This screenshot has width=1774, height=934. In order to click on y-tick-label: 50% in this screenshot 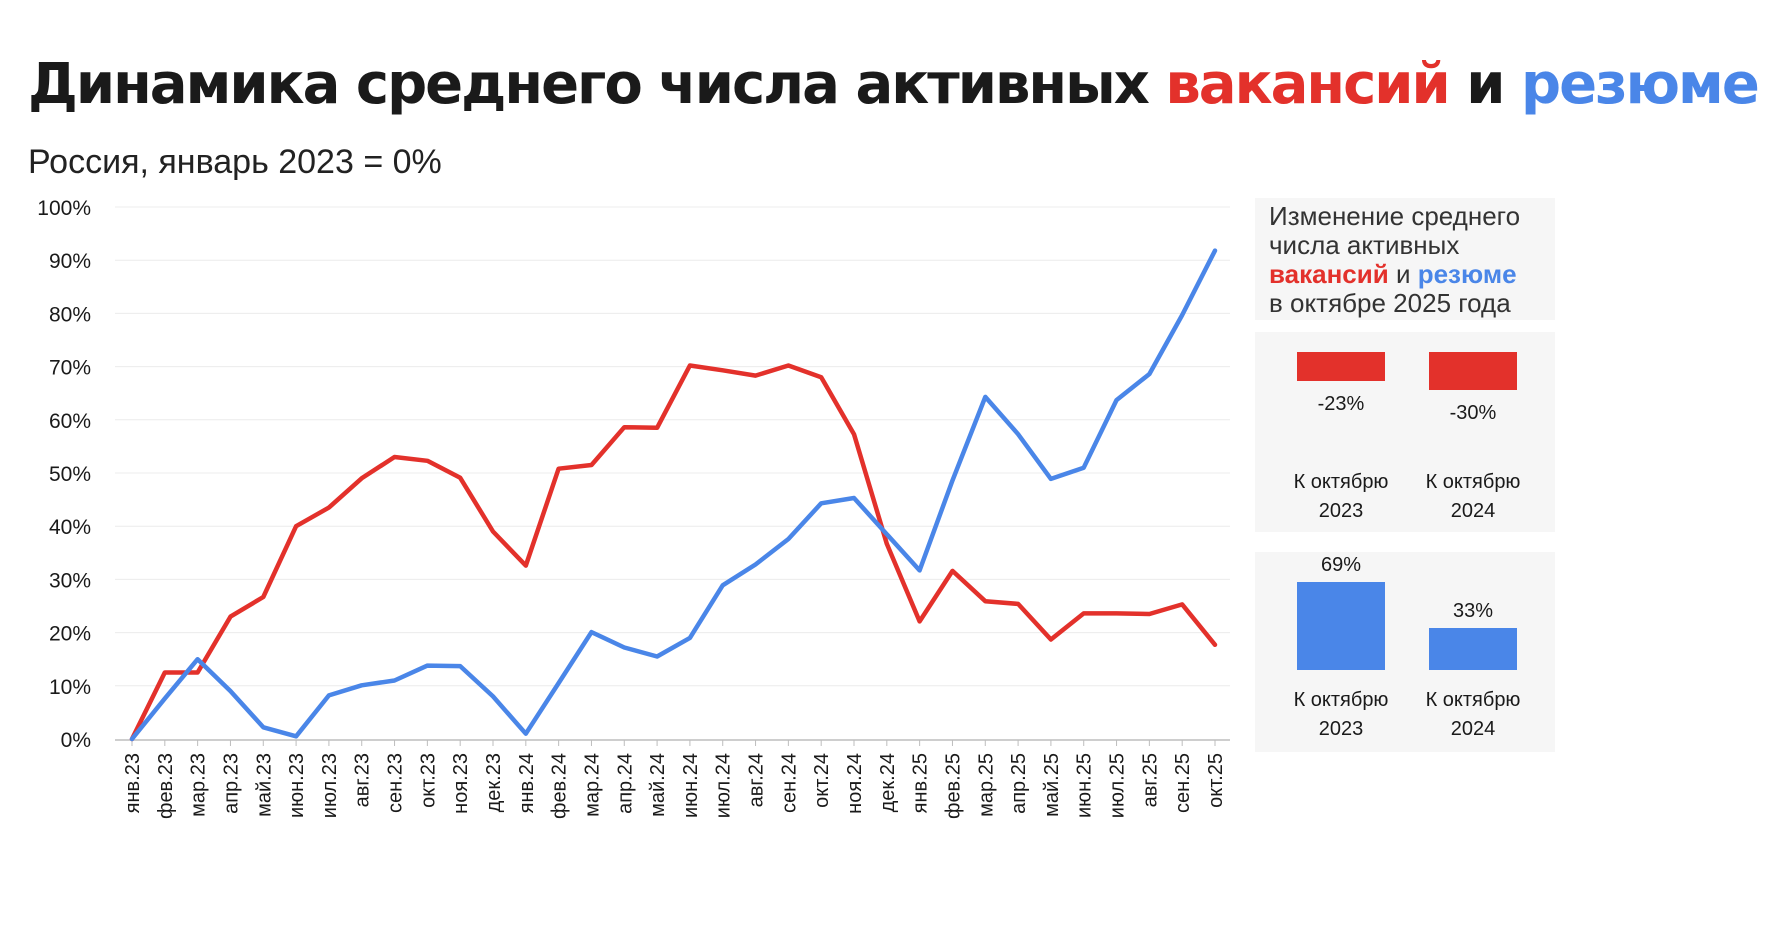, I will do `click(70, 474)`.